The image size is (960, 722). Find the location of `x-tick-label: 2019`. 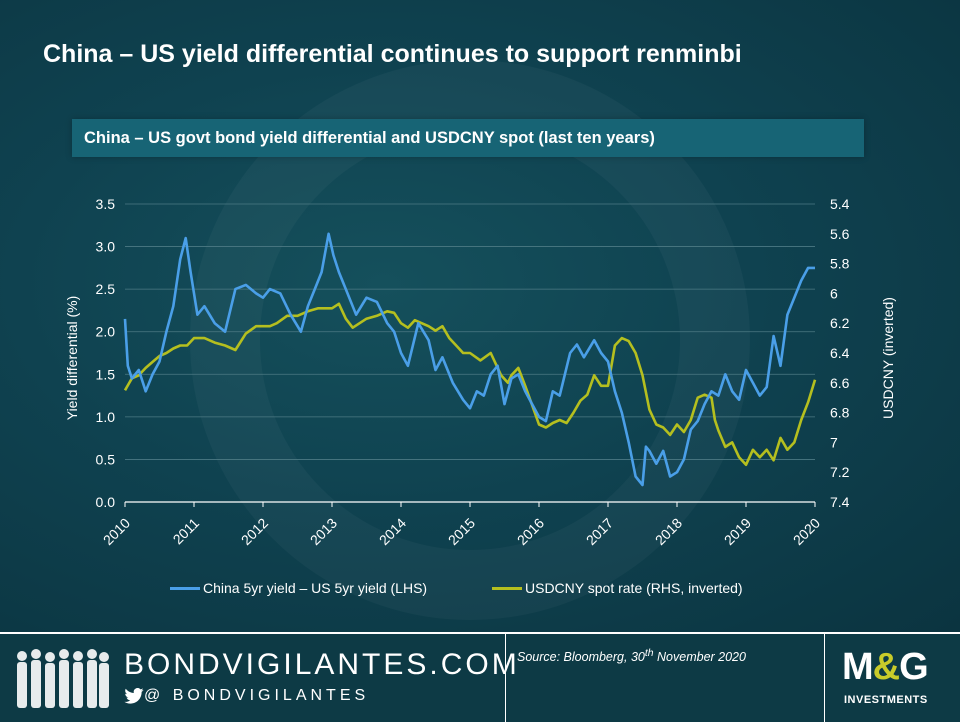

x-tick-label: 2019 is located at coordinates (737, 531).